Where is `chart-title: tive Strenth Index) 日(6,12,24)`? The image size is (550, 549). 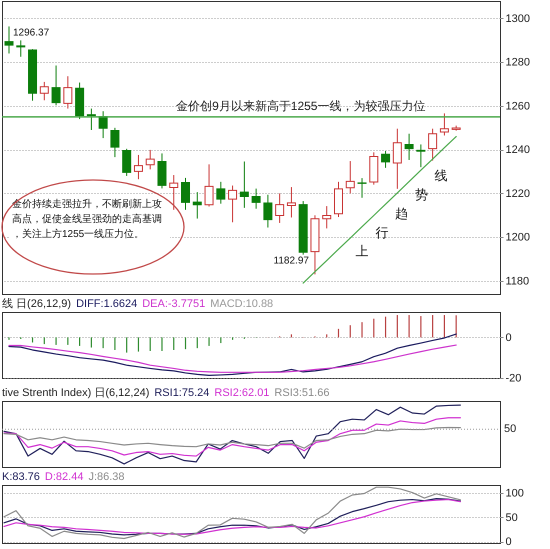
chart-title: tive Strenth Index) 日(6,12,24) is located at coordinates (76, 393).